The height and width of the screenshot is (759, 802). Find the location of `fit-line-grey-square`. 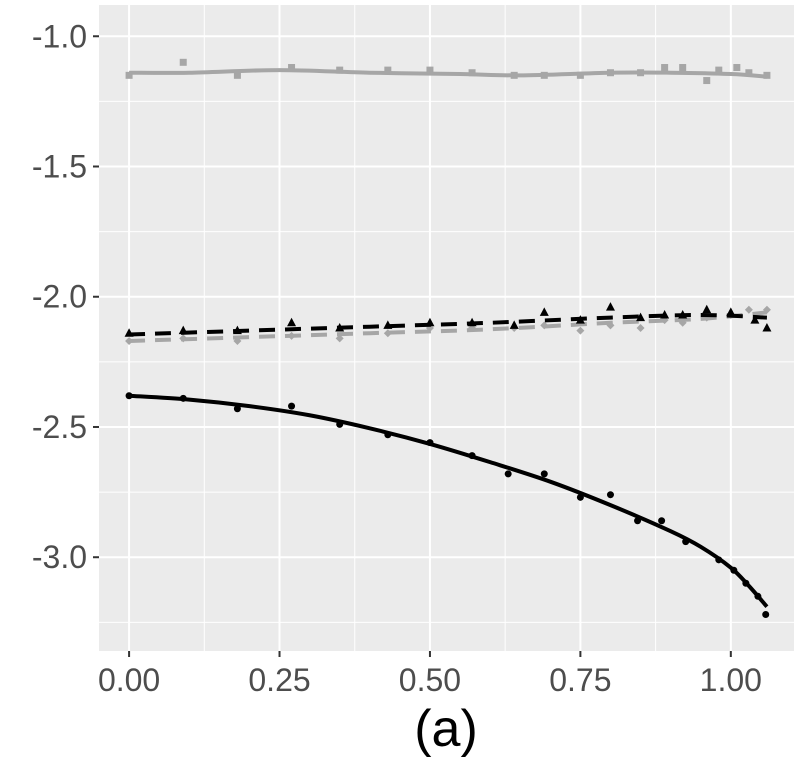

fit-line-grey-square is located at coordinates (448, 73).